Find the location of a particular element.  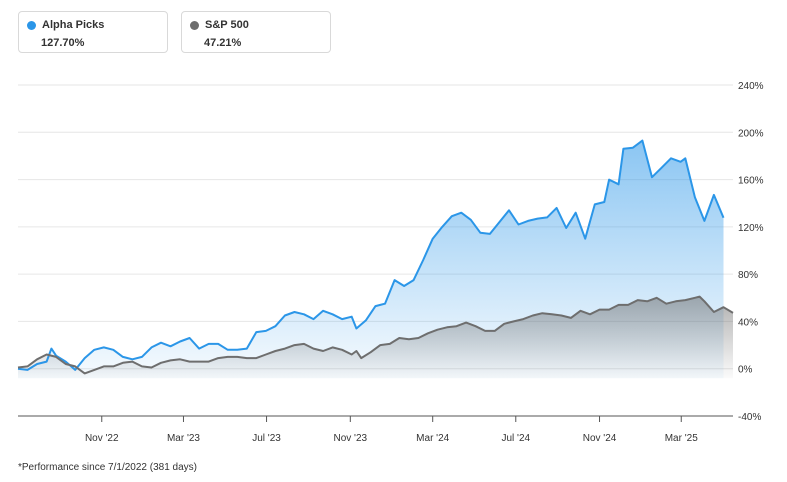

performance-footnote: *Performance since 7/1/2022 (381 days) is located at coordinates (107, 467).